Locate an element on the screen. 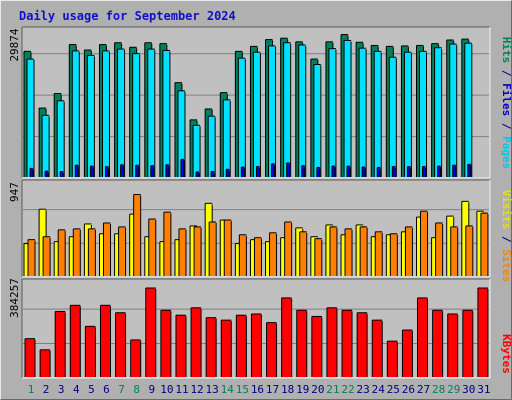  y-axis-max-label: 384257 is located at coordinates (14, 298).